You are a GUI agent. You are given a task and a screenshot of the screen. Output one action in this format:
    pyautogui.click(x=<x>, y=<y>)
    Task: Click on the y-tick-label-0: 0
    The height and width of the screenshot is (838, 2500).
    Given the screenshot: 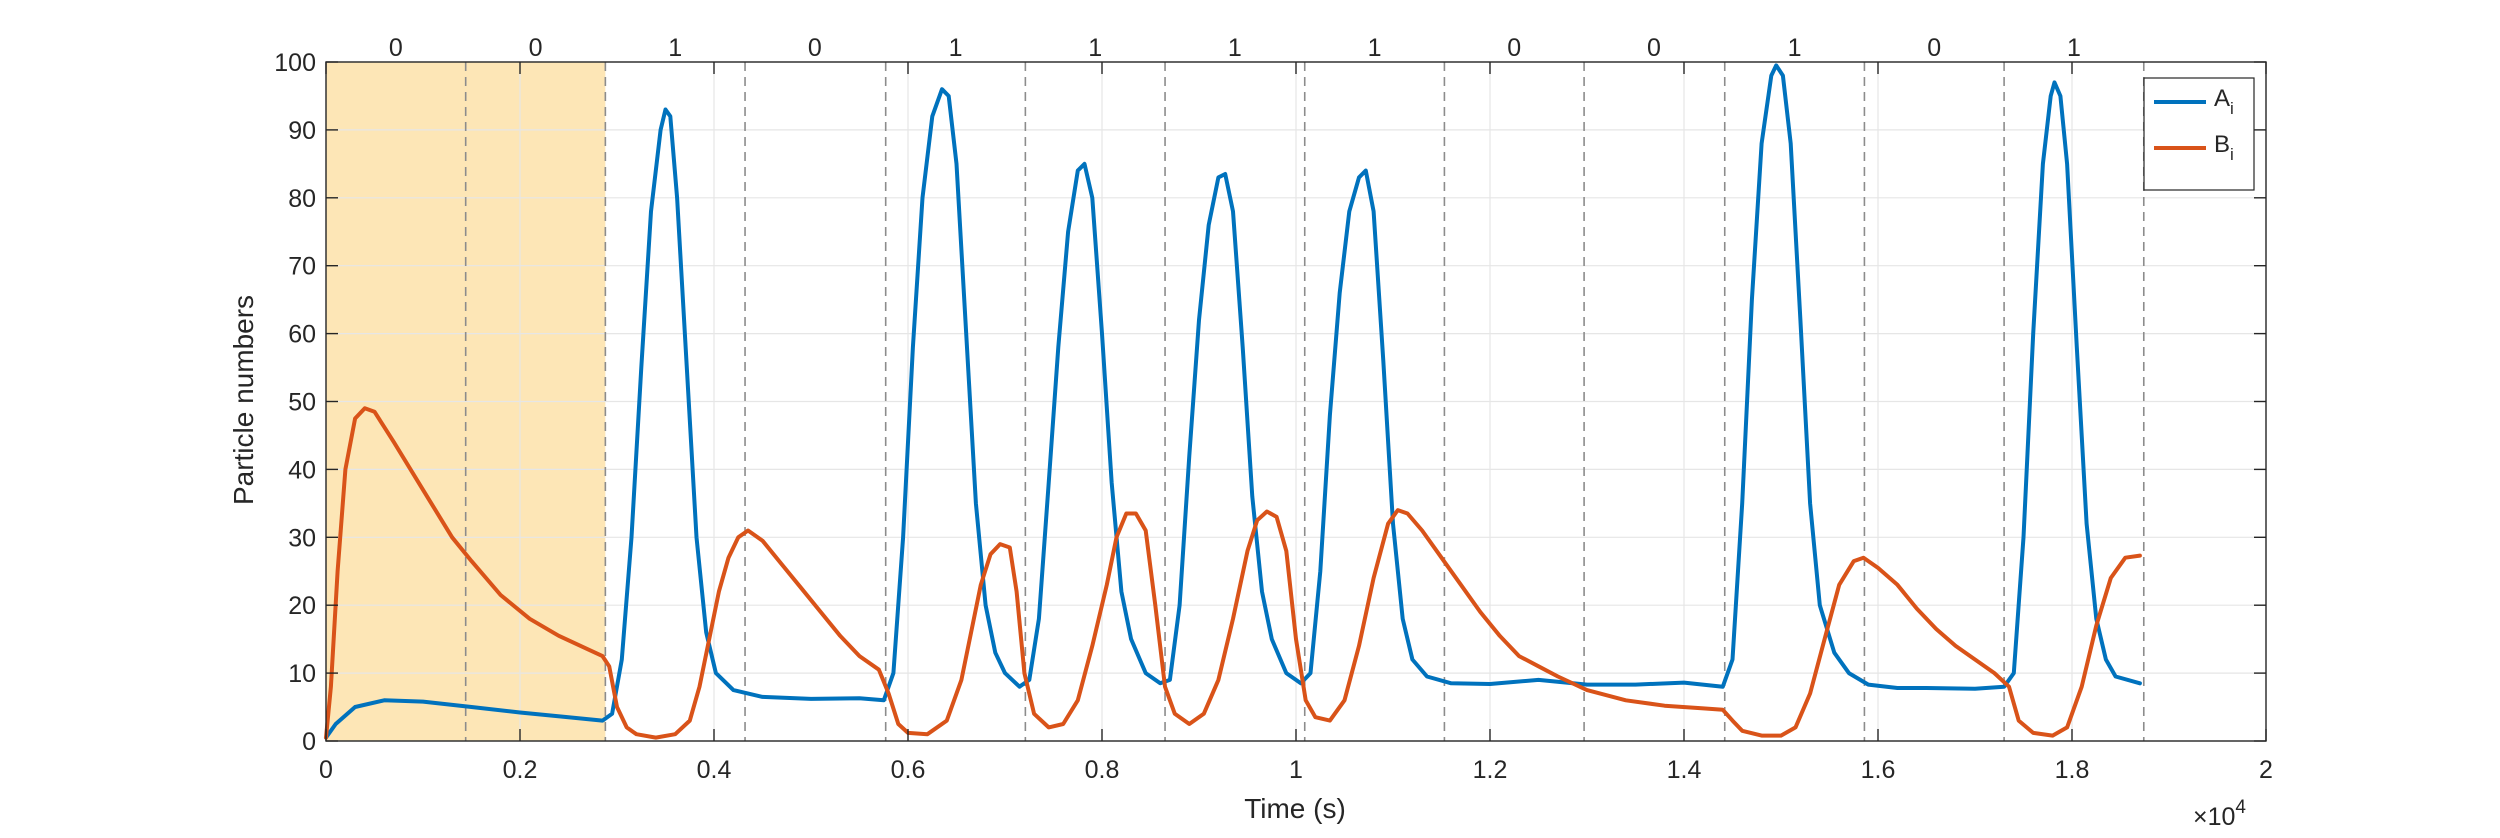 What is the action you would take?
    pyautogui.click(x=309, y=742)
    